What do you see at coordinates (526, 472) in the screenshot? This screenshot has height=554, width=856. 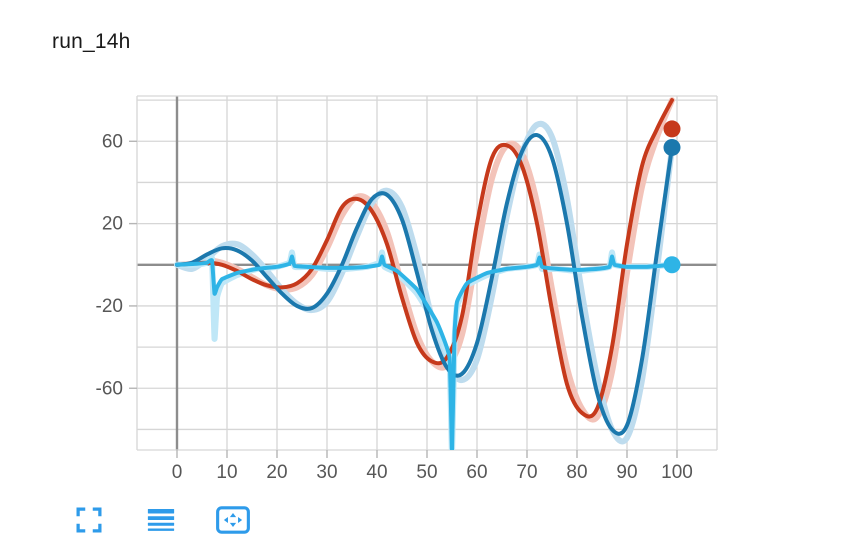 I see `x-tick-label: 70` at bounding box center [526, 472].